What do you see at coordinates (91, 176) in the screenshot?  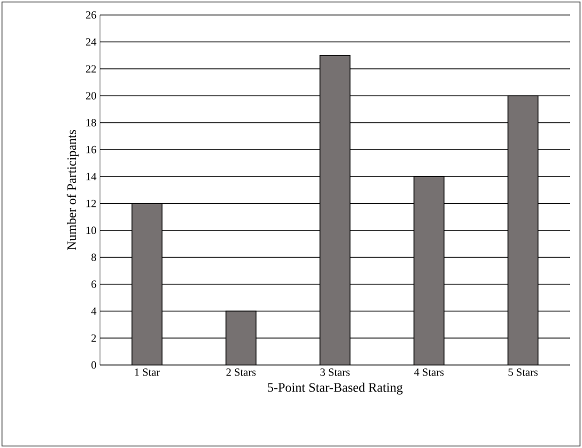 I see `y-tick-label: 14` at bounding box center [91, 176].